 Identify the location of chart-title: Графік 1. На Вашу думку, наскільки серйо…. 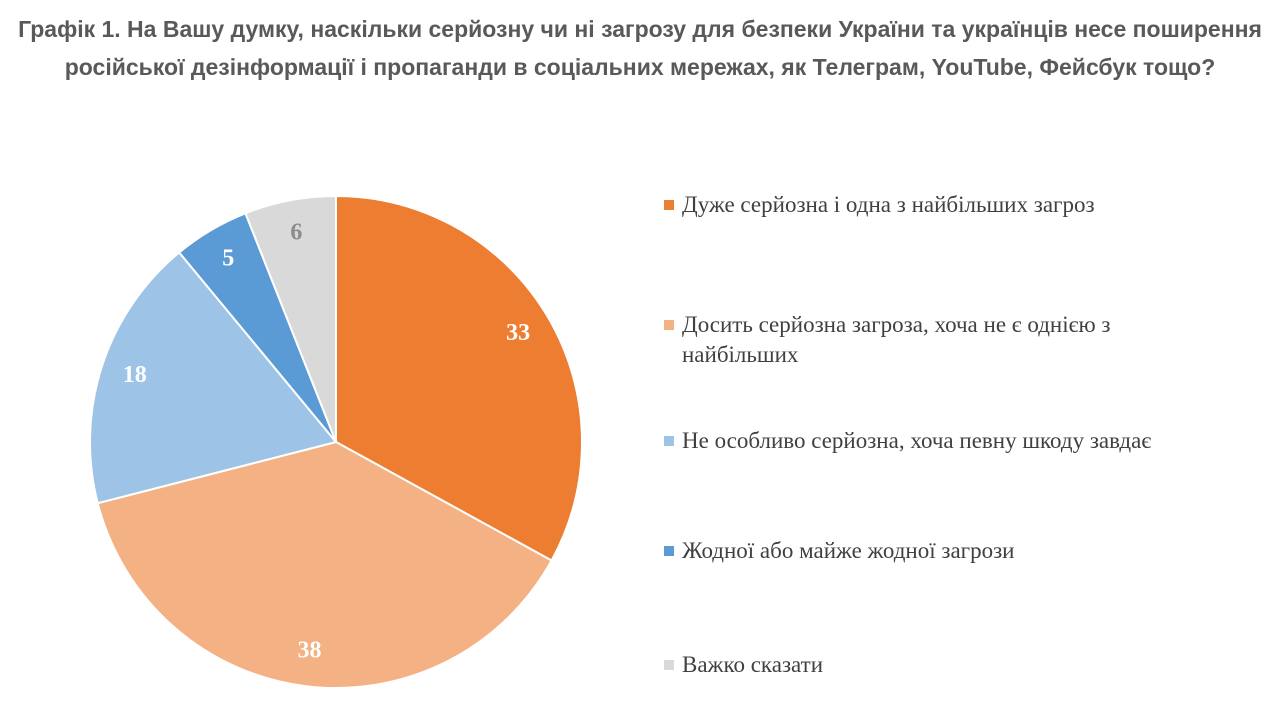
(640, 48).